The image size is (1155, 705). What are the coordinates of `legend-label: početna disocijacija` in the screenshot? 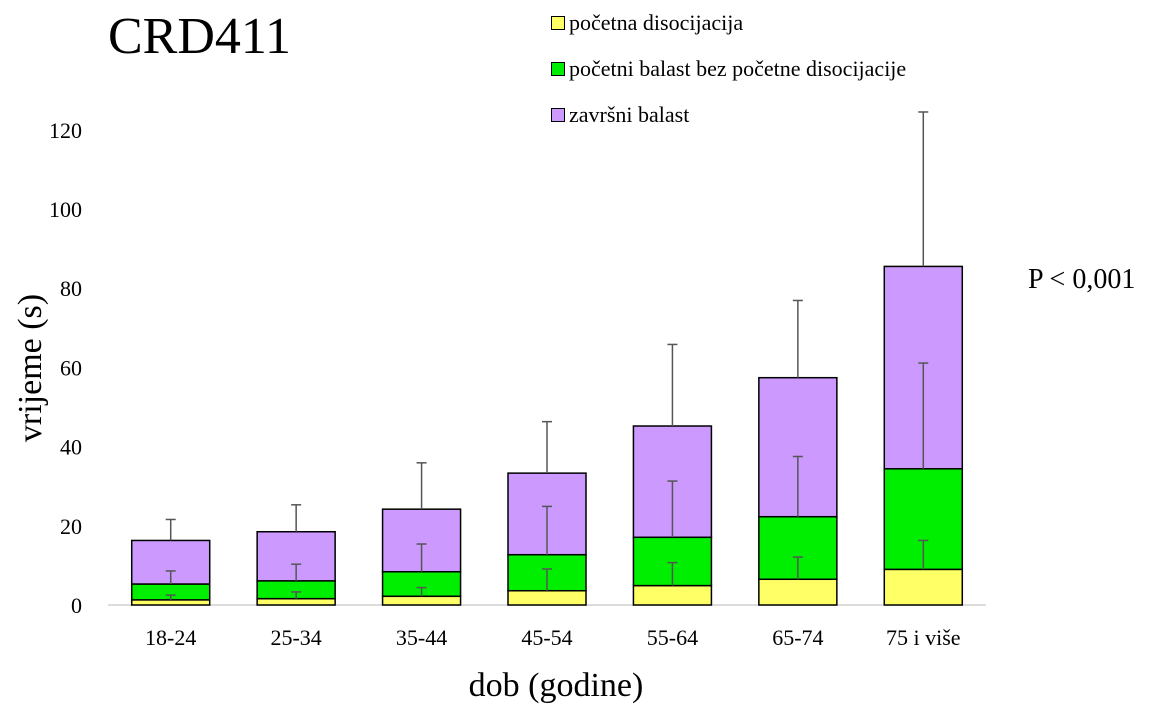 It's located at (656, 22).